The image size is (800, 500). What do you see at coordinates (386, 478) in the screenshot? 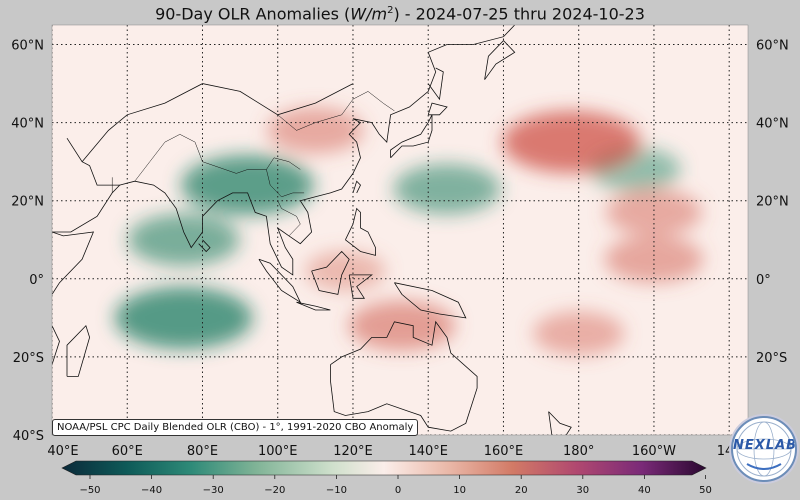
I see `colorbar: −50 −40 −30 −20 −10 0 10 20 30 40 50` at bounding box center [386, 478].